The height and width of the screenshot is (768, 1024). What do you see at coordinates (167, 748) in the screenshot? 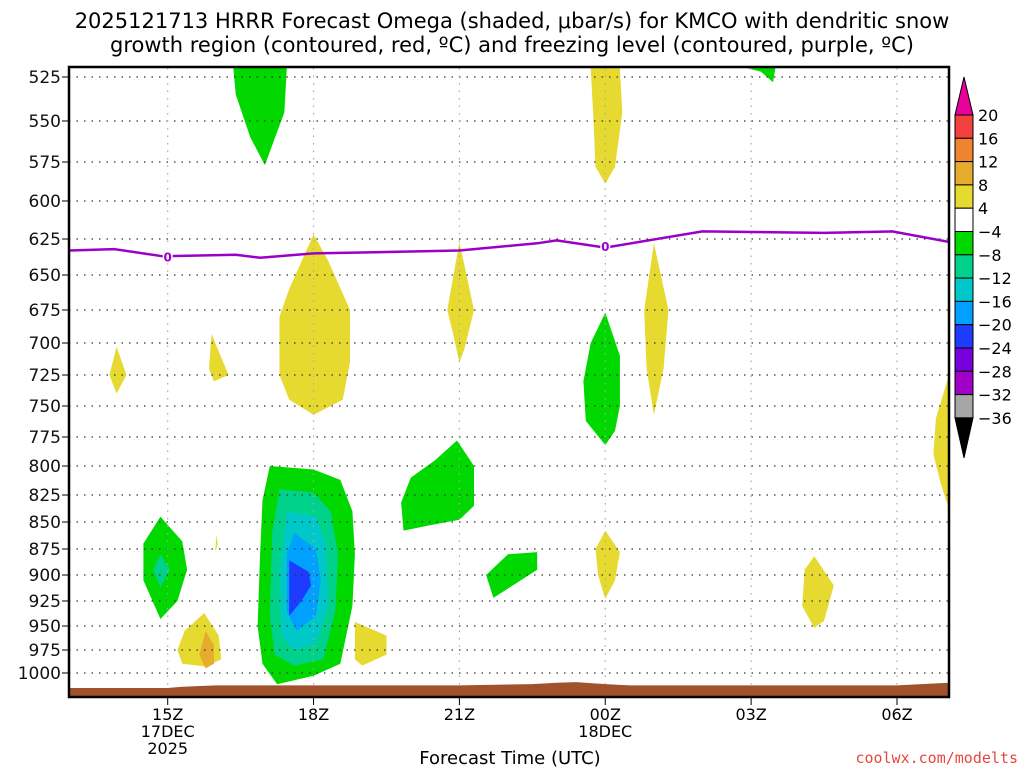
I see `x-tick-label-15-2: 2025` at bounding box center [167, 748].